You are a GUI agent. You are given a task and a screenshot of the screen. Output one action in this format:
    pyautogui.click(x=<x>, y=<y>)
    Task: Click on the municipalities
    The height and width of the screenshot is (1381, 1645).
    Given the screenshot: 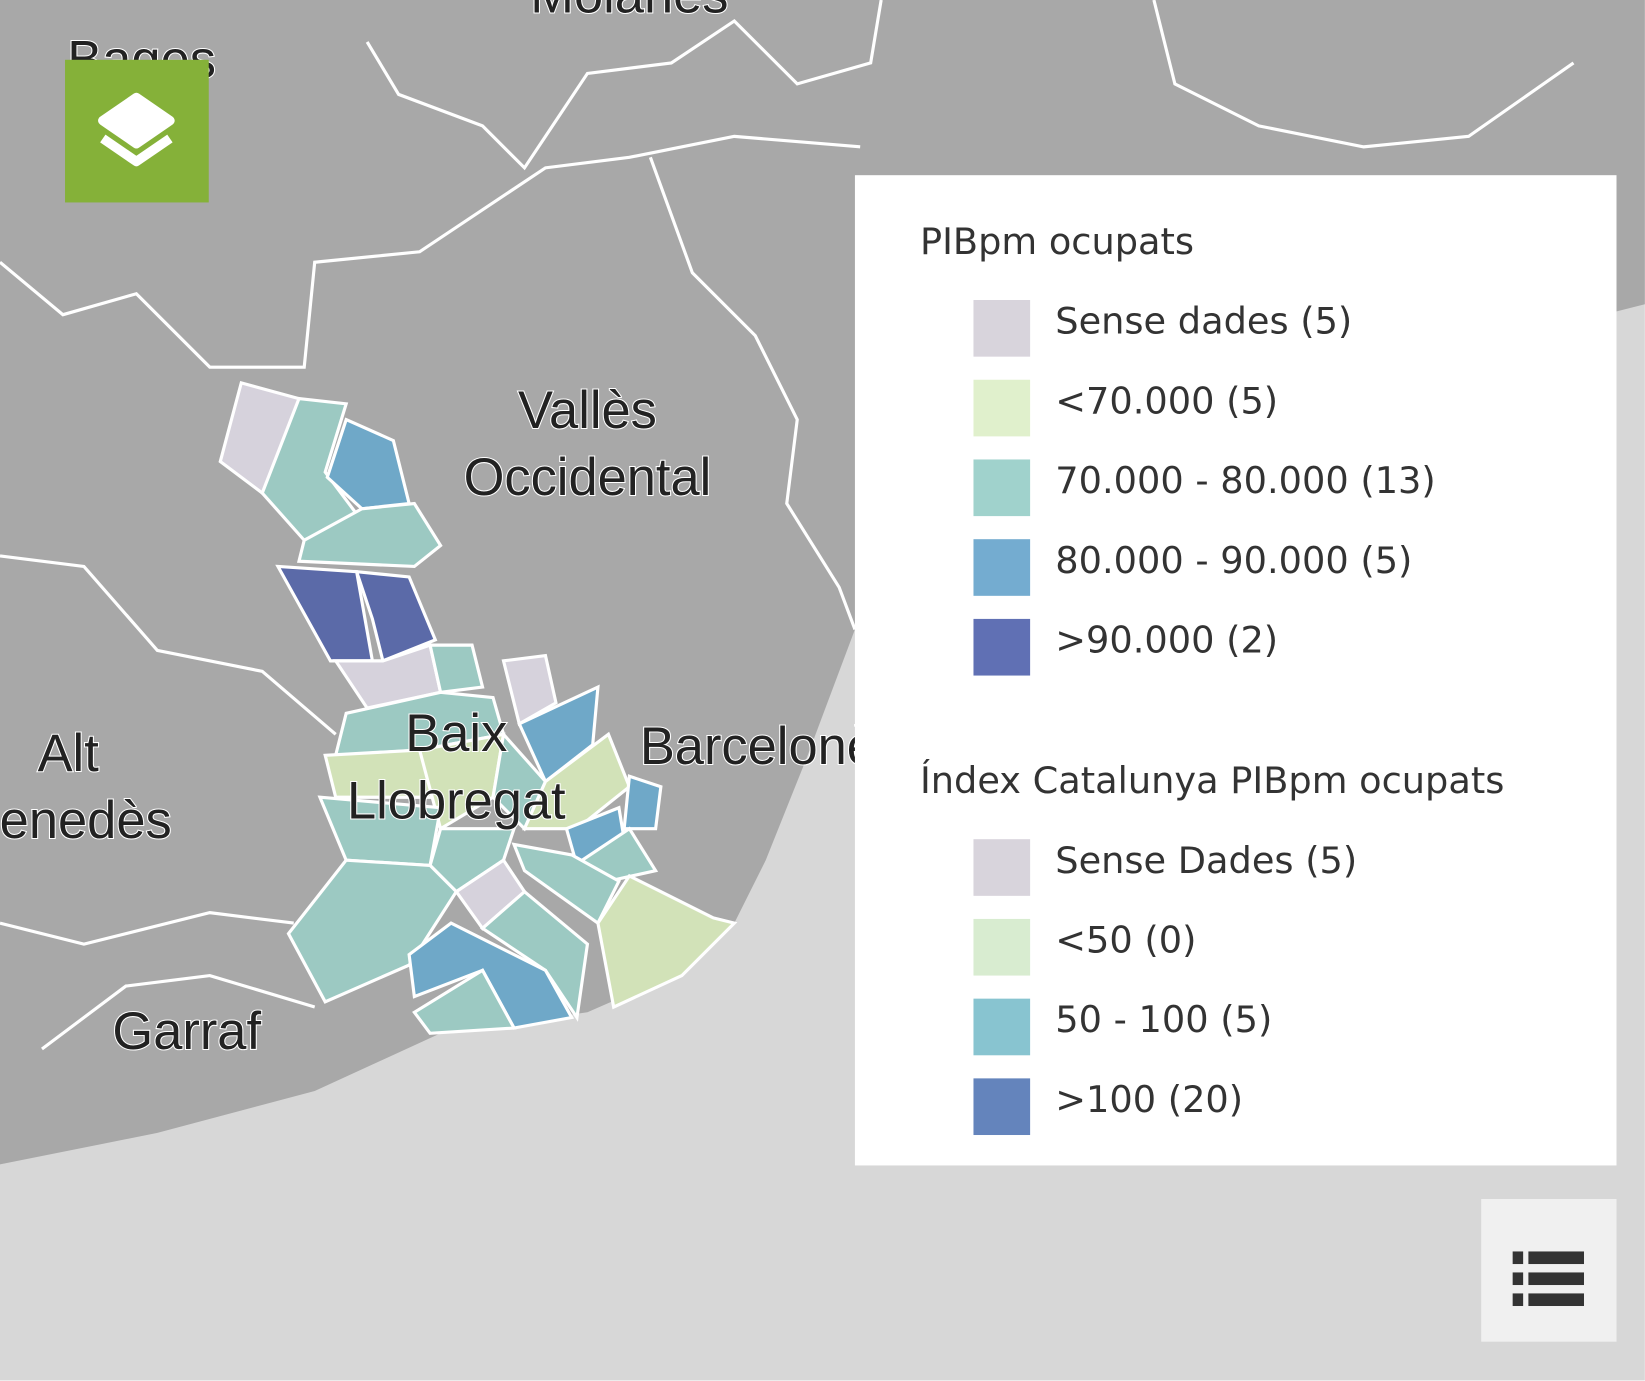 What is the action you would take?
    pyautogui.click(x=478, y=707)
    